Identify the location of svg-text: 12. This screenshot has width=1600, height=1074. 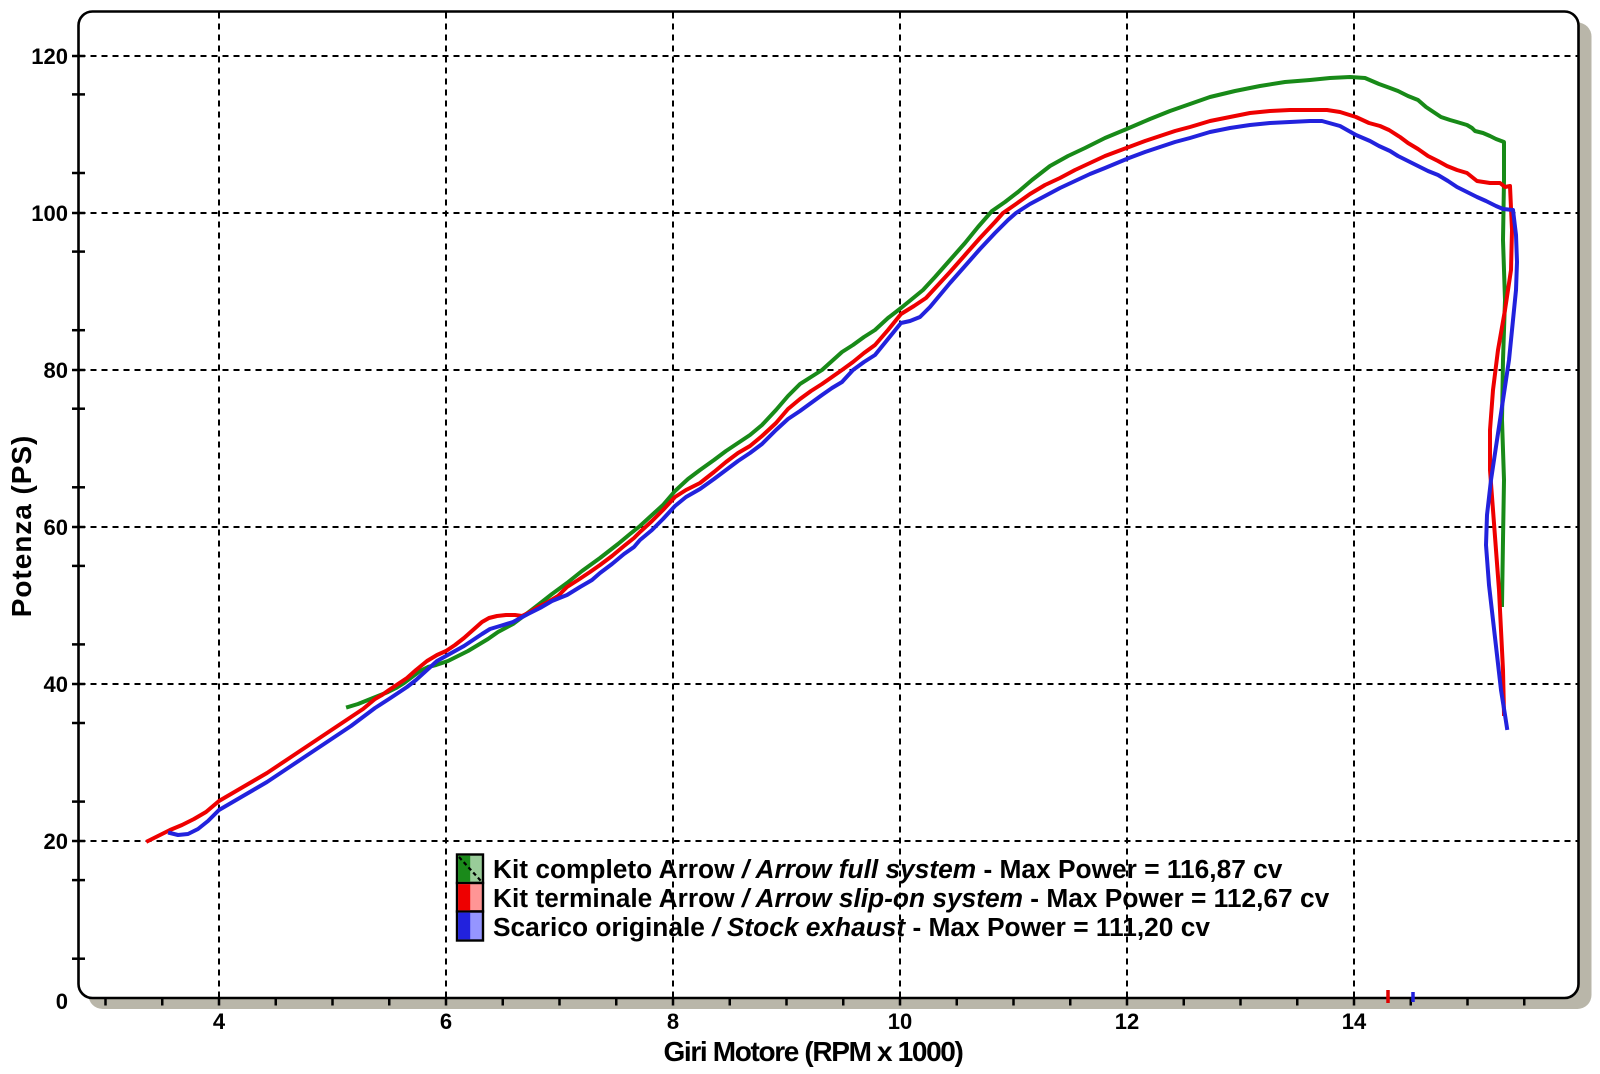
(1127, 1021).